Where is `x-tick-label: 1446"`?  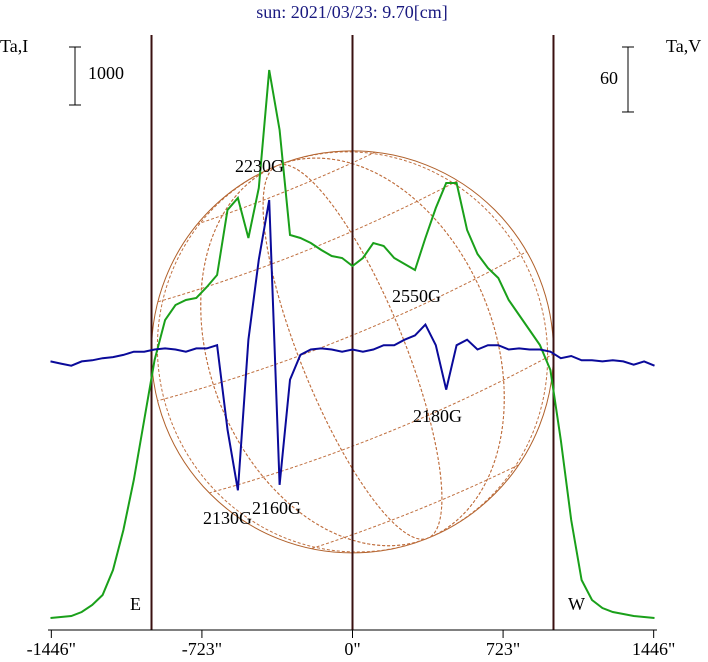 x-tick-label: 1446" is located at coordinates (653, 649).